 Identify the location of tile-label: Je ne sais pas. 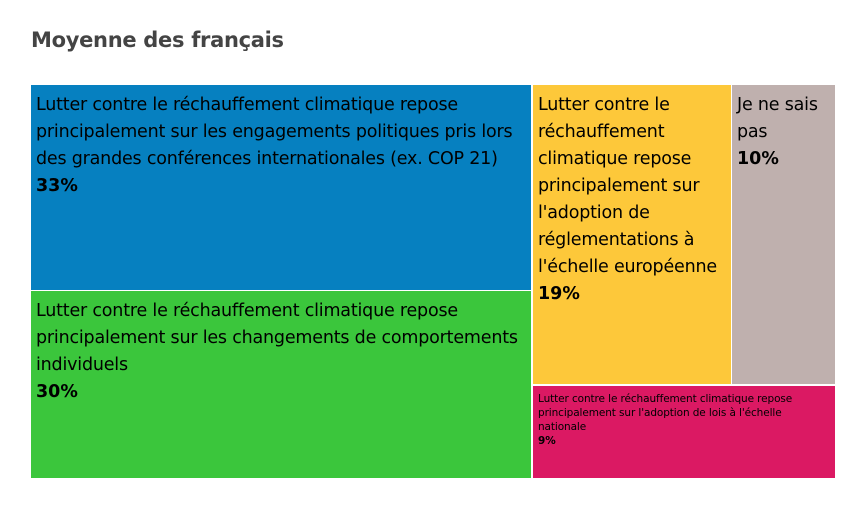
(777, 118).